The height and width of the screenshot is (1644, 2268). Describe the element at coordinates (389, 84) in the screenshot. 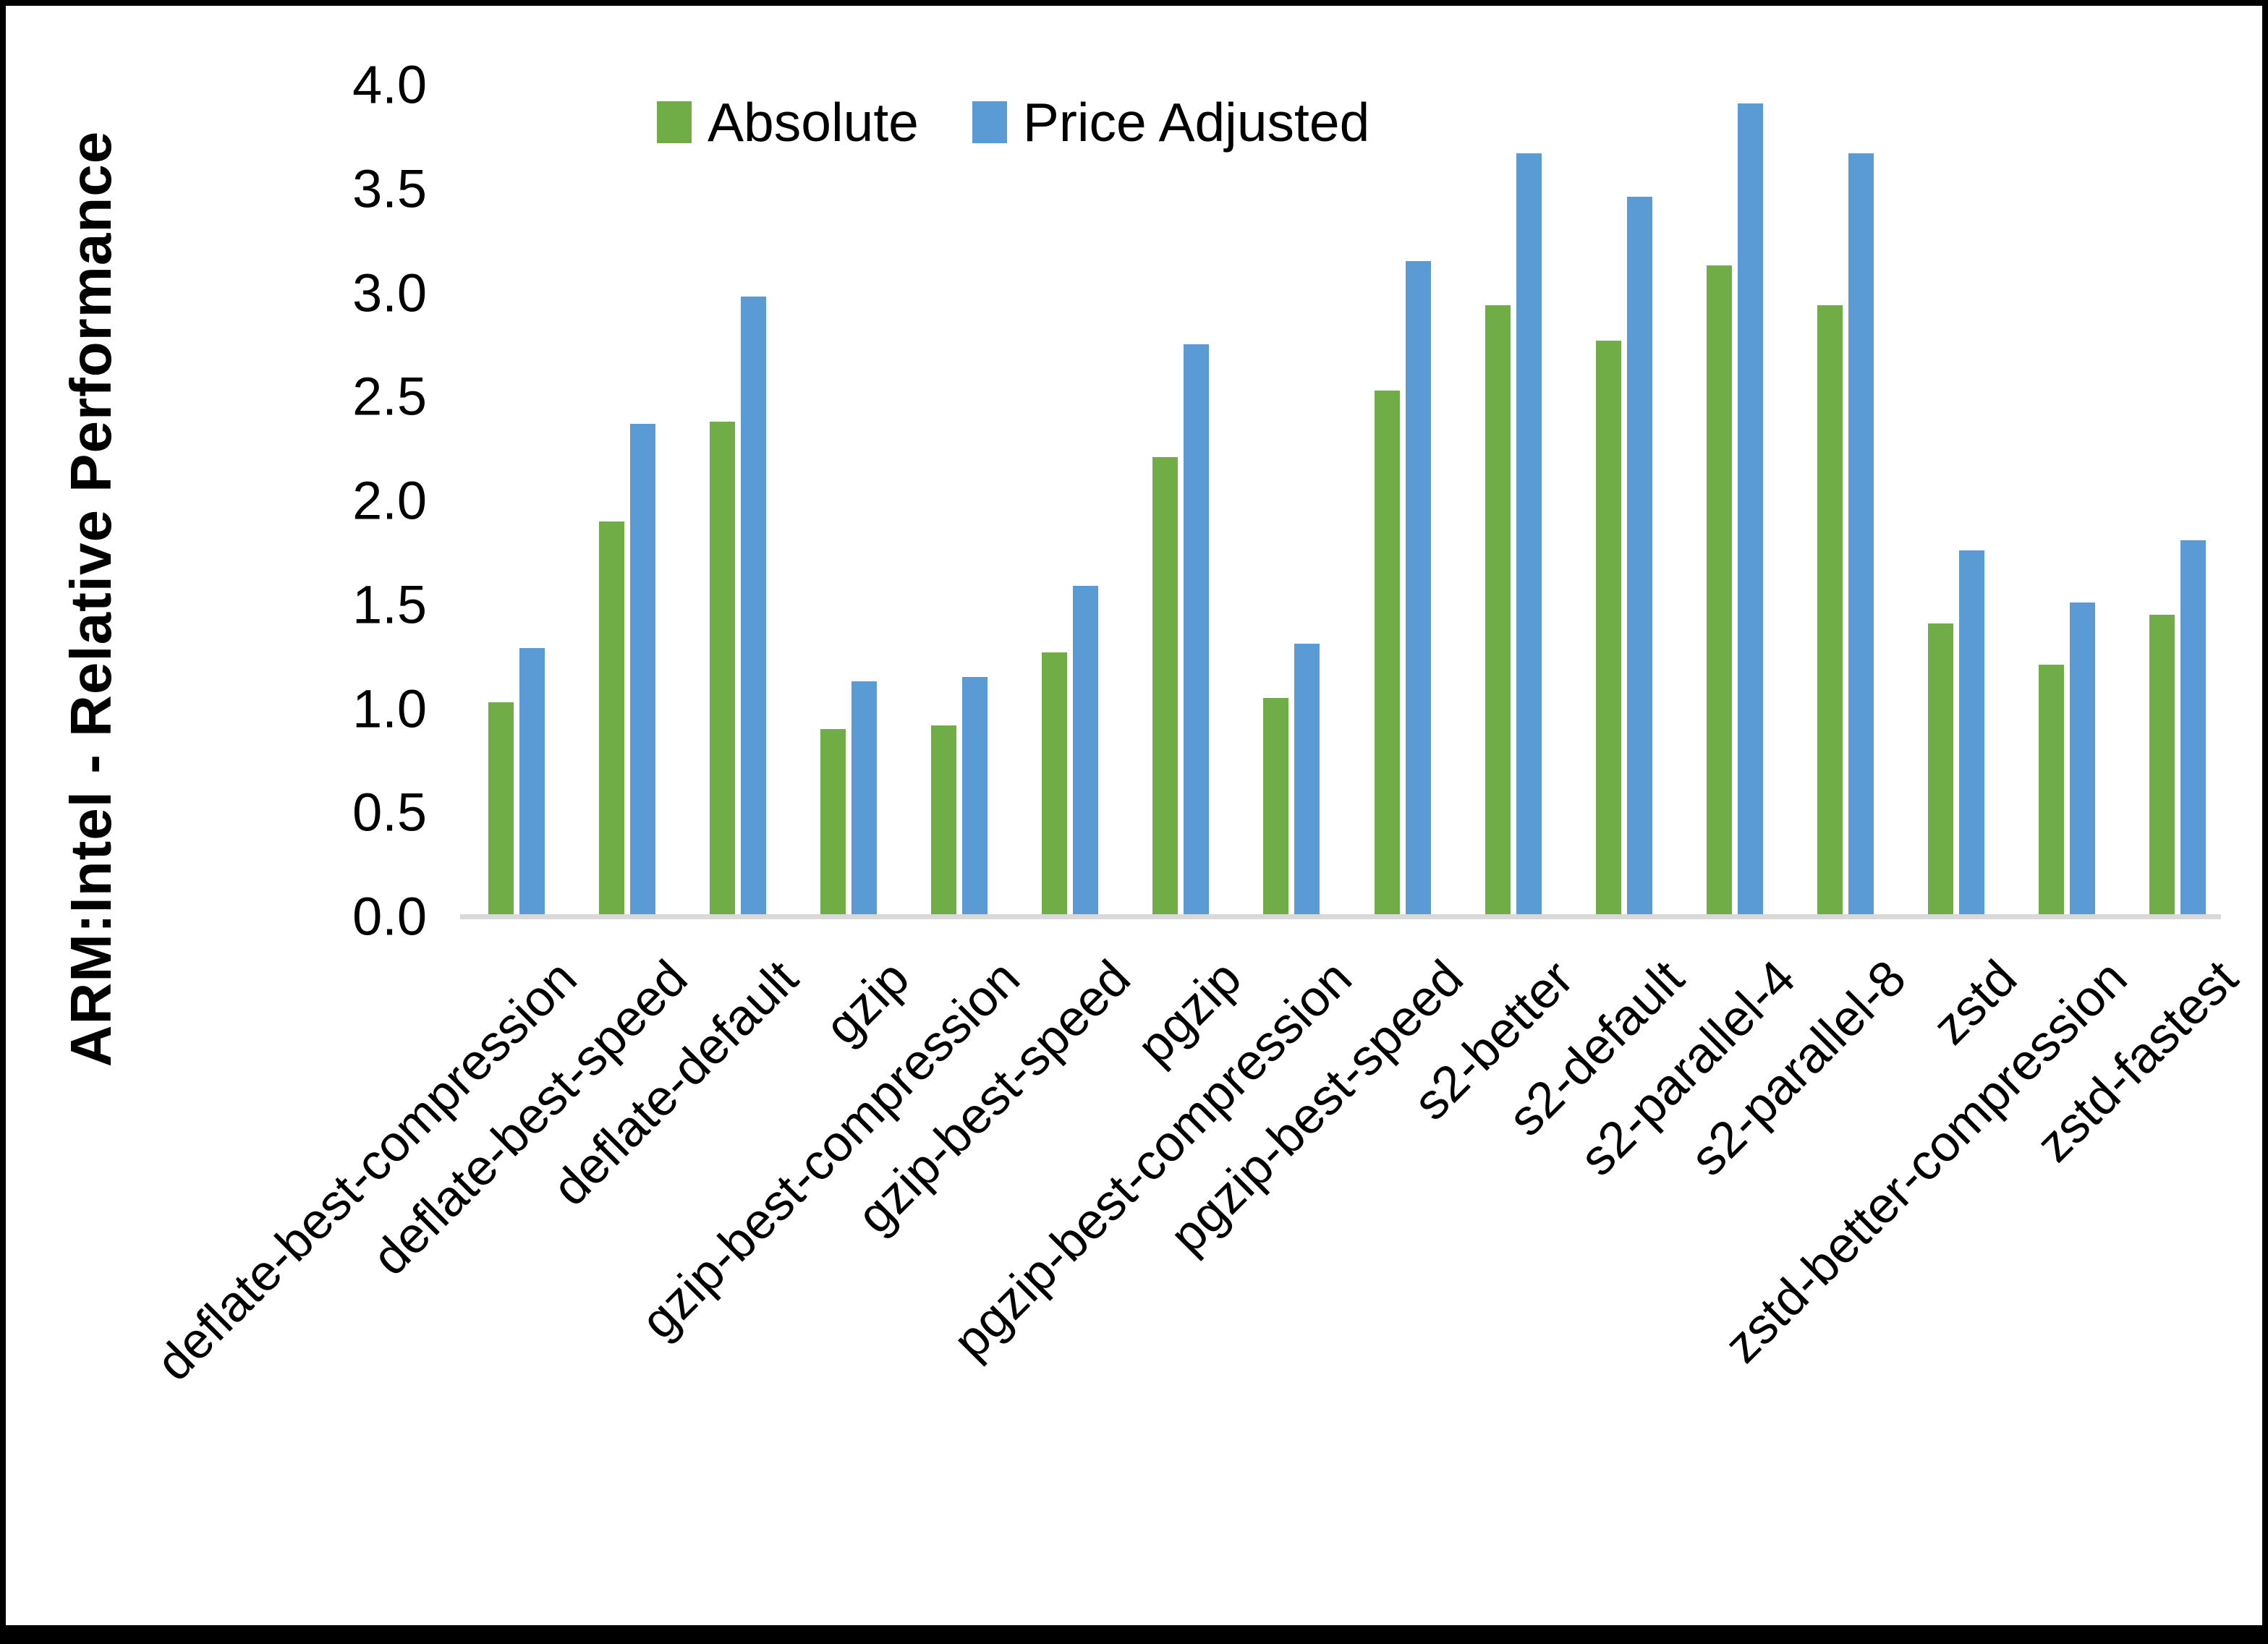

I see `y-tick-label: 4.0` at that location.